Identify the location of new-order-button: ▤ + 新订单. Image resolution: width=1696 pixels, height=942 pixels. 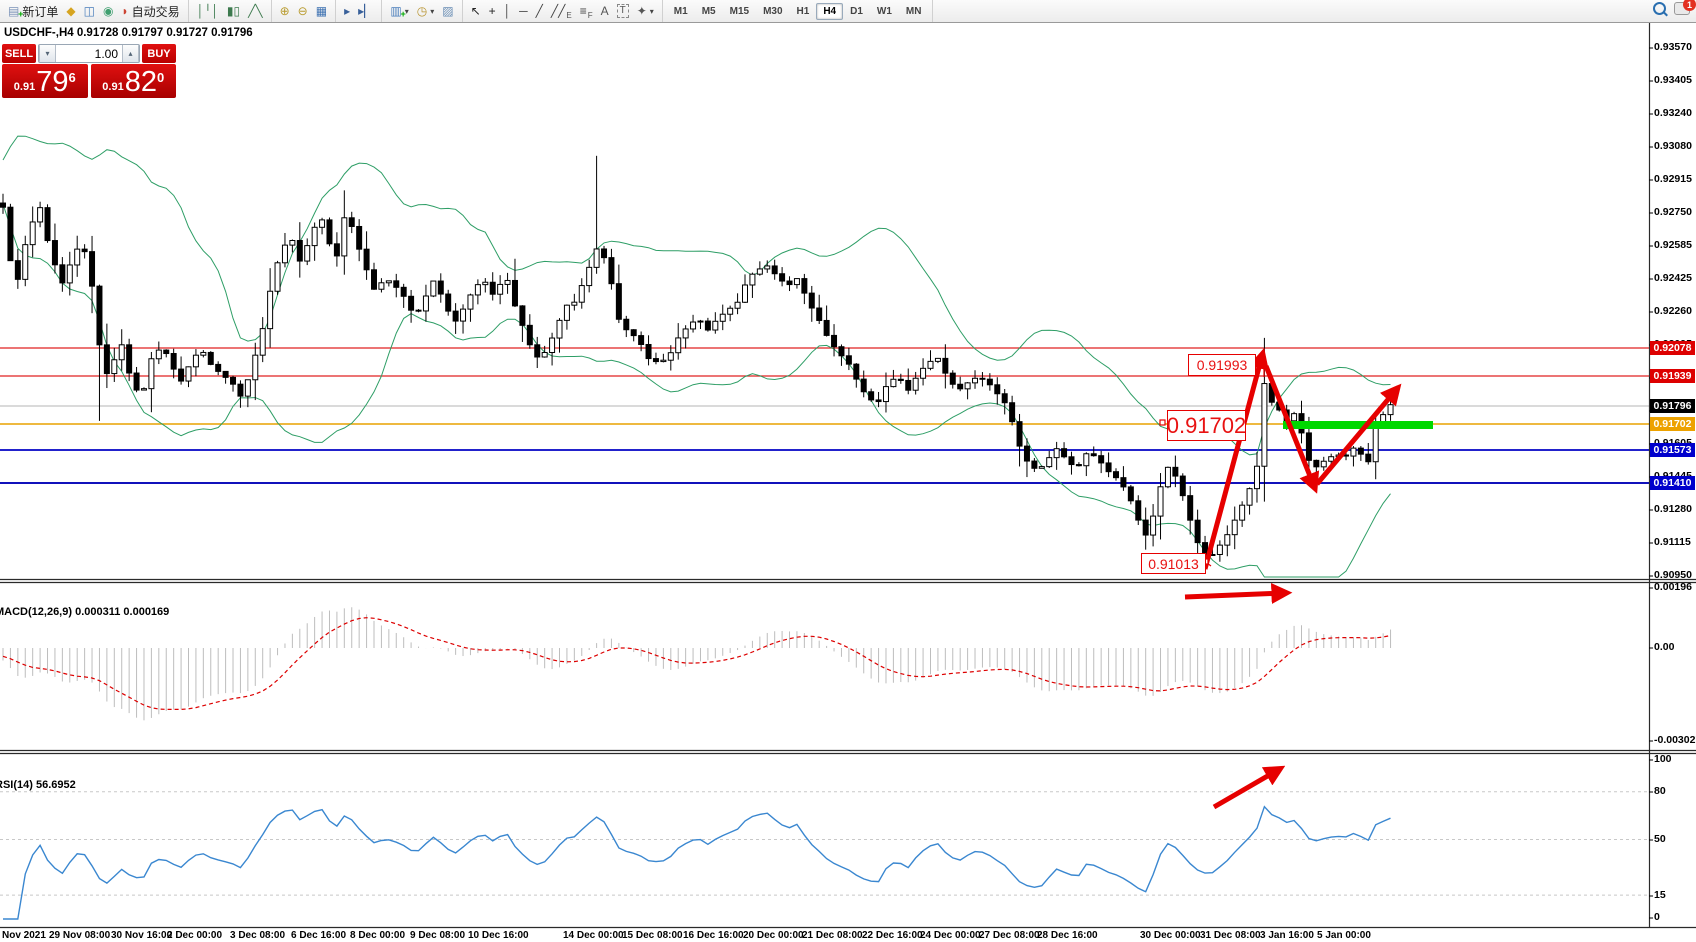
(33, 11).